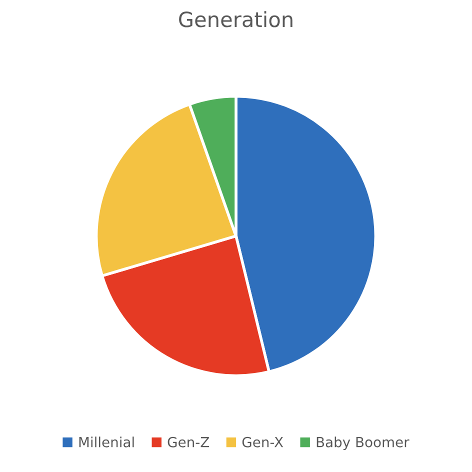 The width and height of the screenshot is (472, 472). Describe the element at coordinates (263, 442) in the screenshot. I see `legend-label: Gen-X` at that location.